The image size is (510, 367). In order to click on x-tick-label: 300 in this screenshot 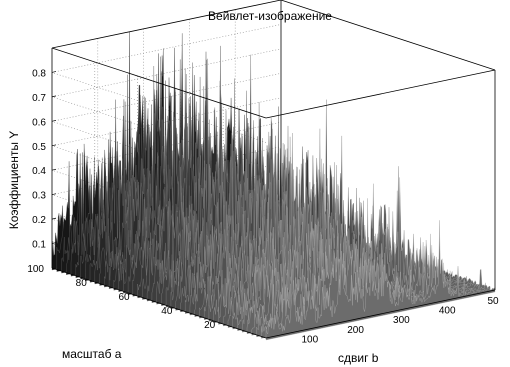, I will do `click(401, 320)`.